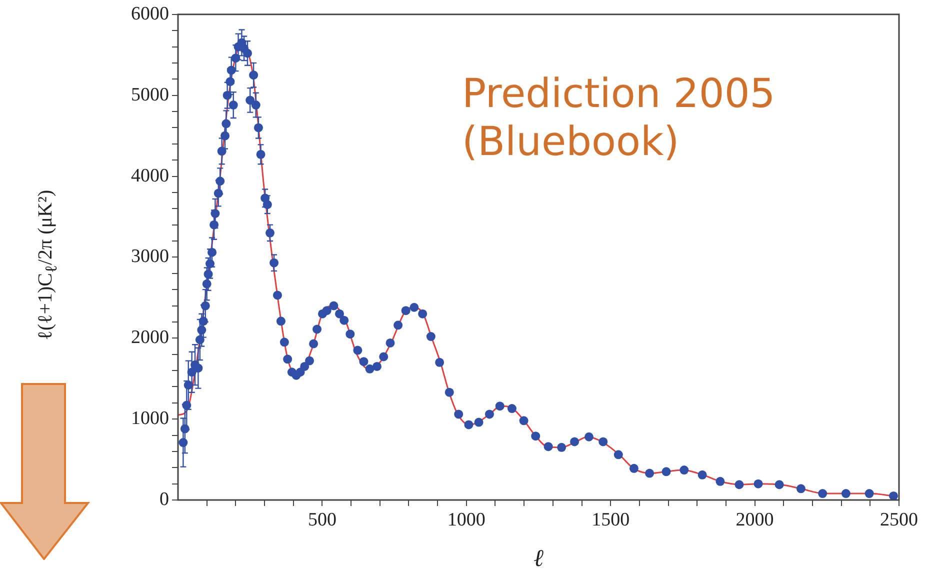  Describe the element at coordinates (611, 519) in the screenshot. I see `x-tick-label: 1500` at that location.